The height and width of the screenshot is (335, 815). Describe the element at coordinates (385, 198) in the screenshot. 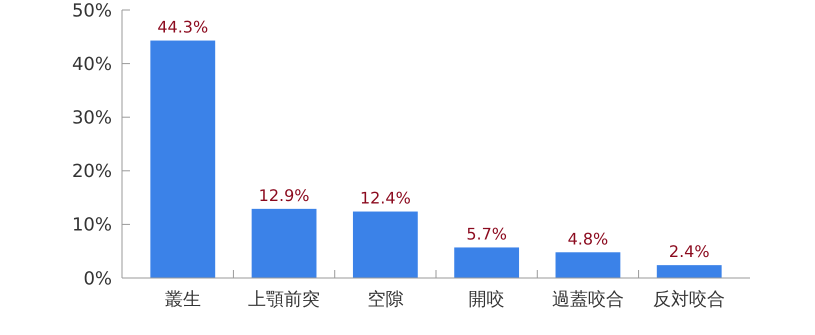

I see `data-label: 12.4%` at that location.